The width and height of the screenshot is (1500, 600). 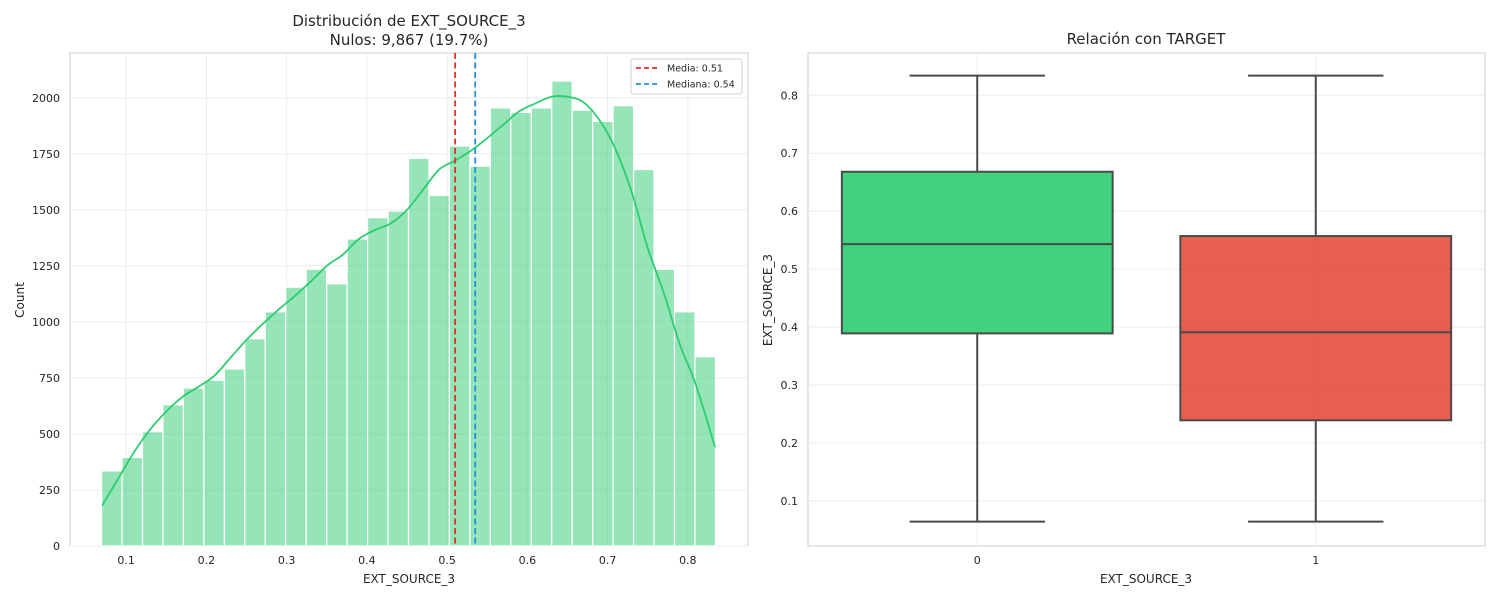 I want to click on histogram-subtitle: Nulos: 9,867 (19.7%), so click(x=409, y=40).